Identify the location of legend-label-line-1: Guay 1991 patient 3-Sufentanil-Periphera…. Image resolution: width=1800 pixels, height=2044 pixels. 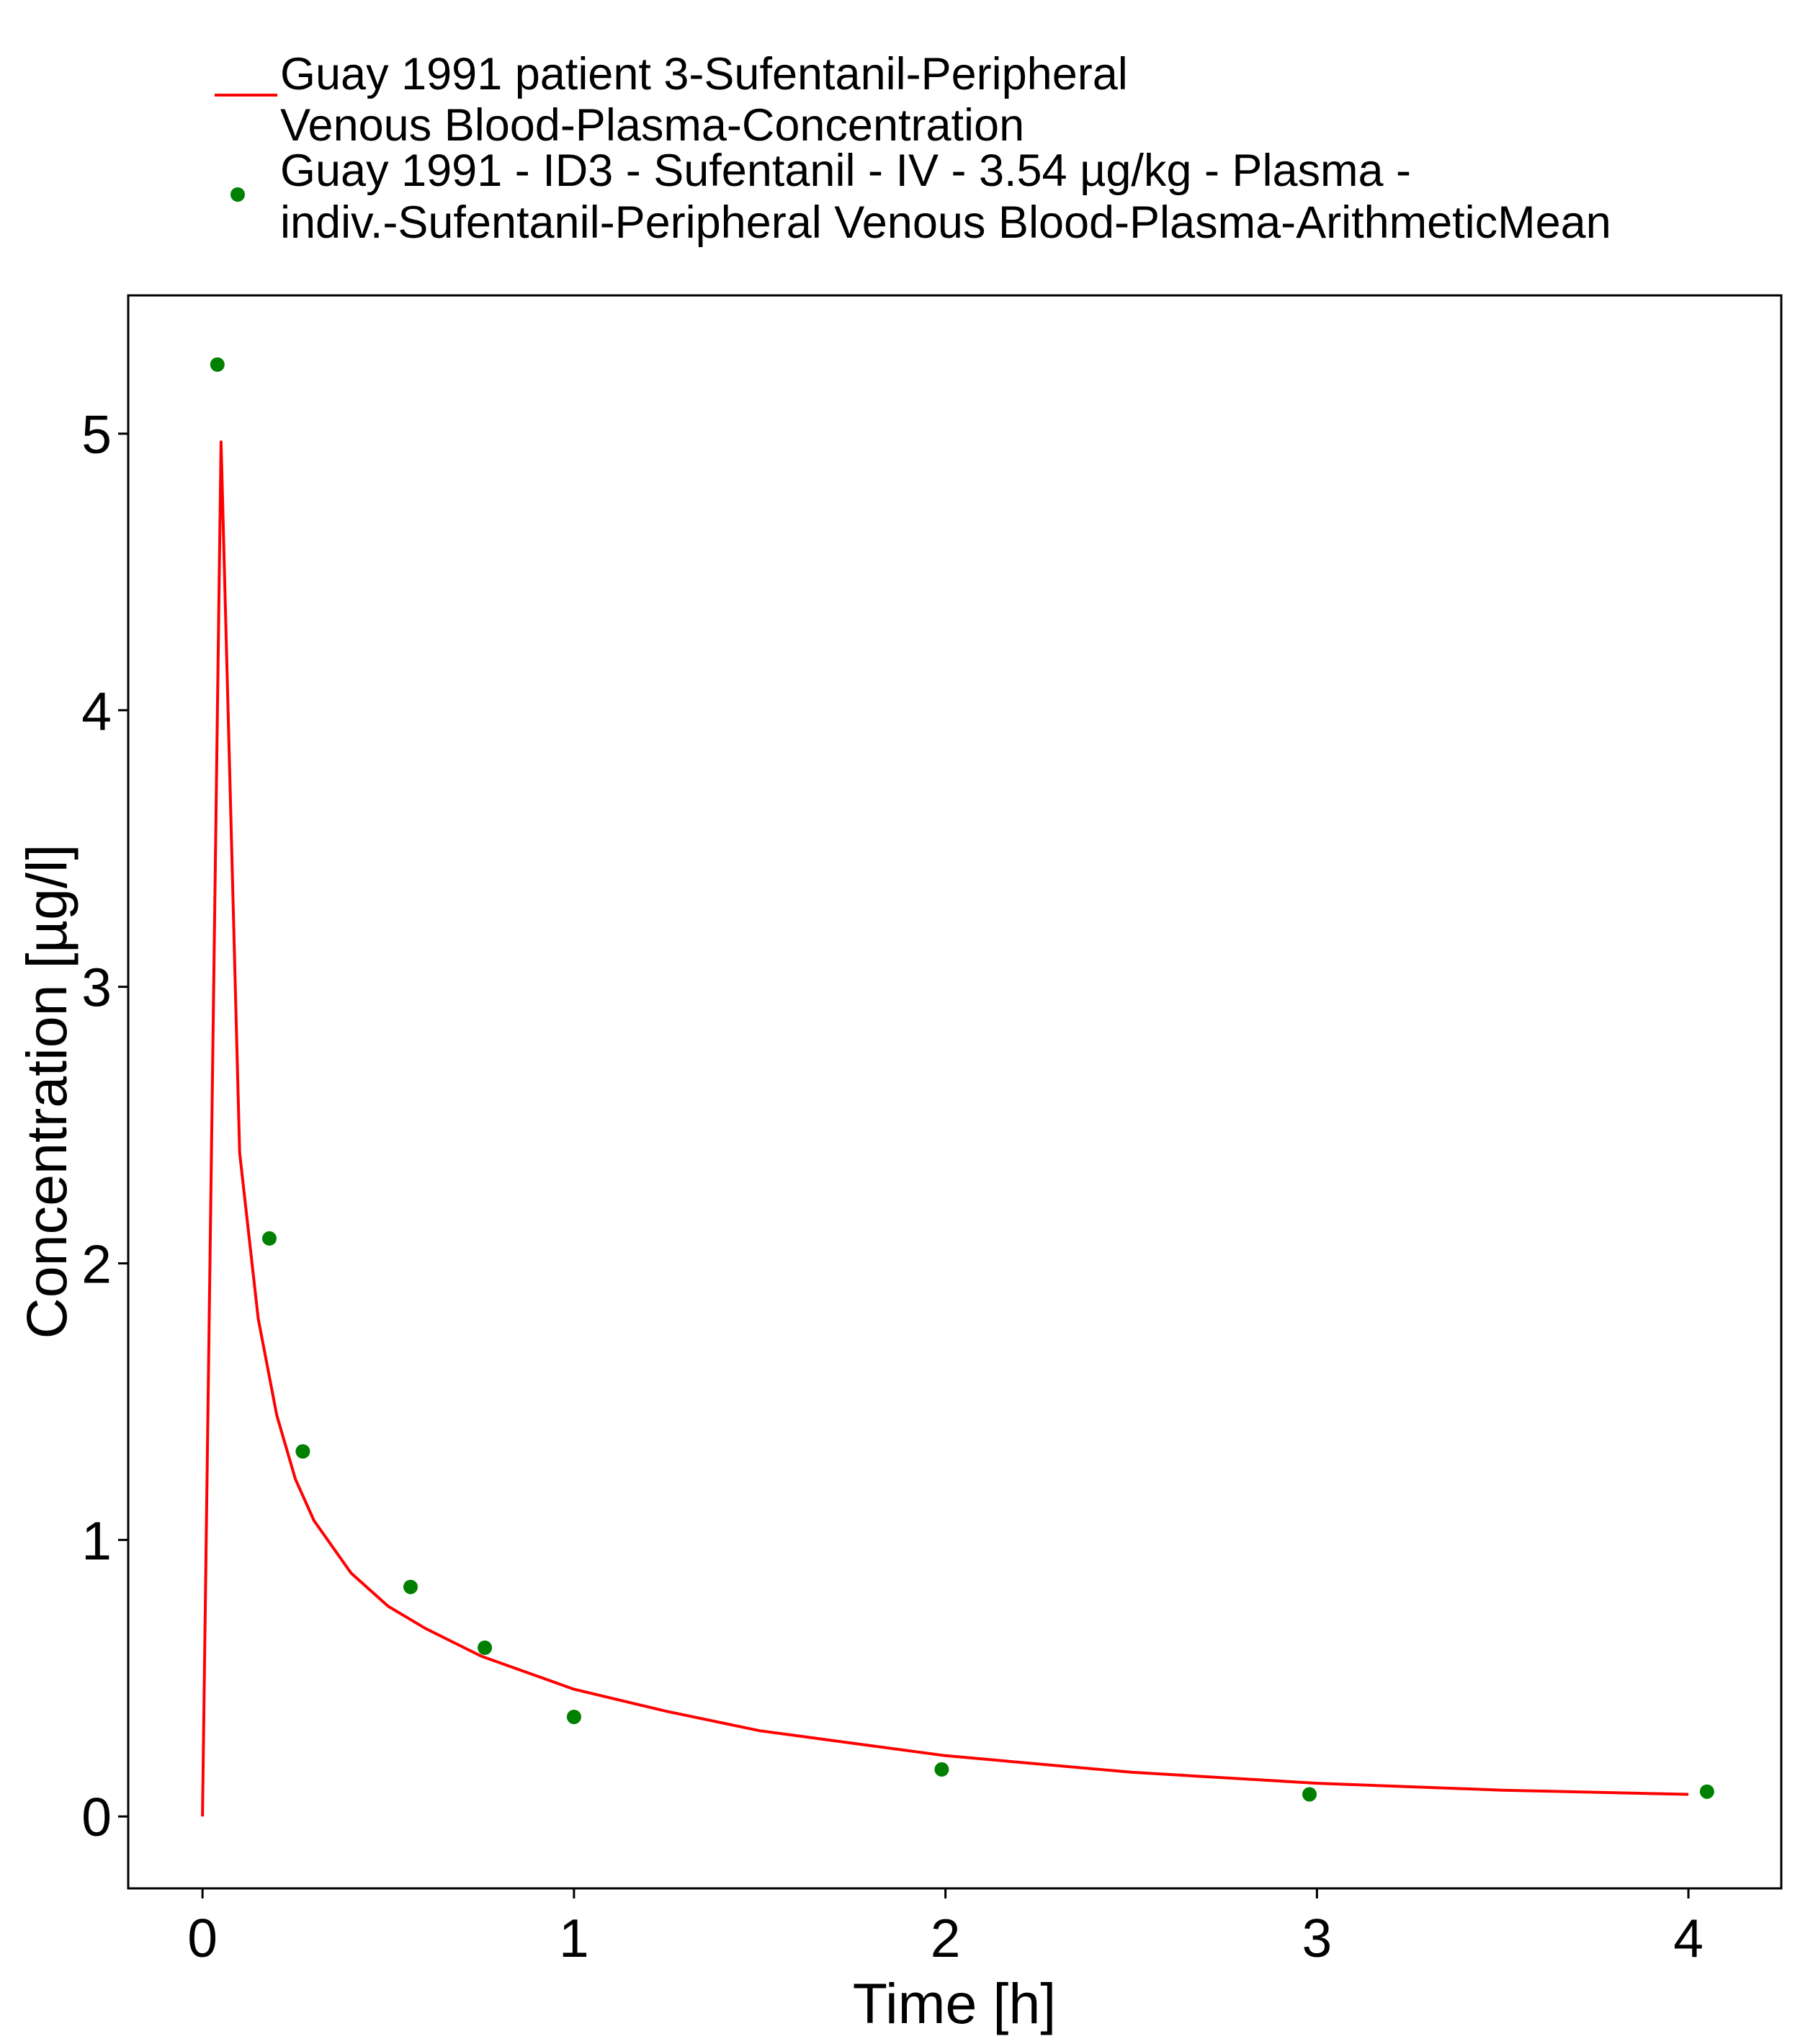
(704, 74).